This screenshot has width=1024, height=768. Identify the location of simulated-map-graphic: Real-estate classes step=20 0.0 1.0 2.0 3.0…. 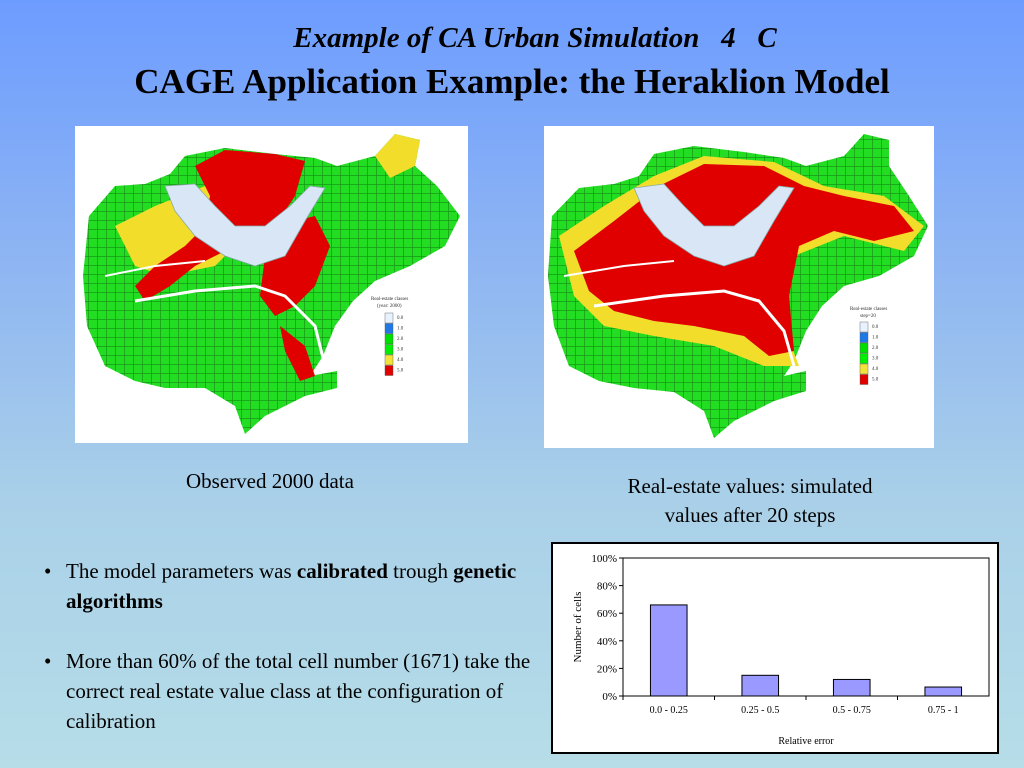
(738, 286).